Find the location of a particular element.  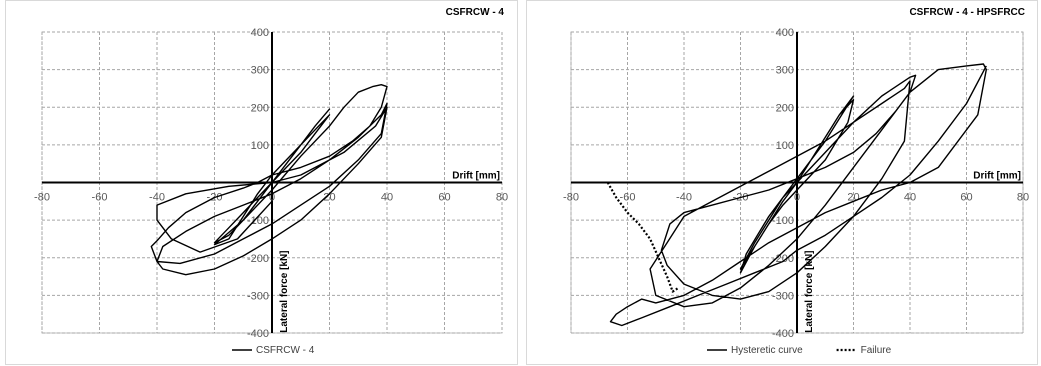

legend-label: Failure is located at coordinates (876, 350).